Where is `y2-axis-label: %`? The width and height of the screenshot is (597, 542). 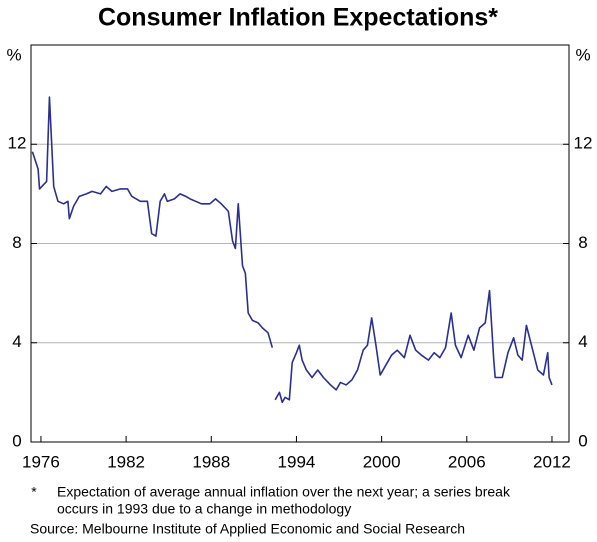 y2-axis-label: % is located at coordinates (582, 54).